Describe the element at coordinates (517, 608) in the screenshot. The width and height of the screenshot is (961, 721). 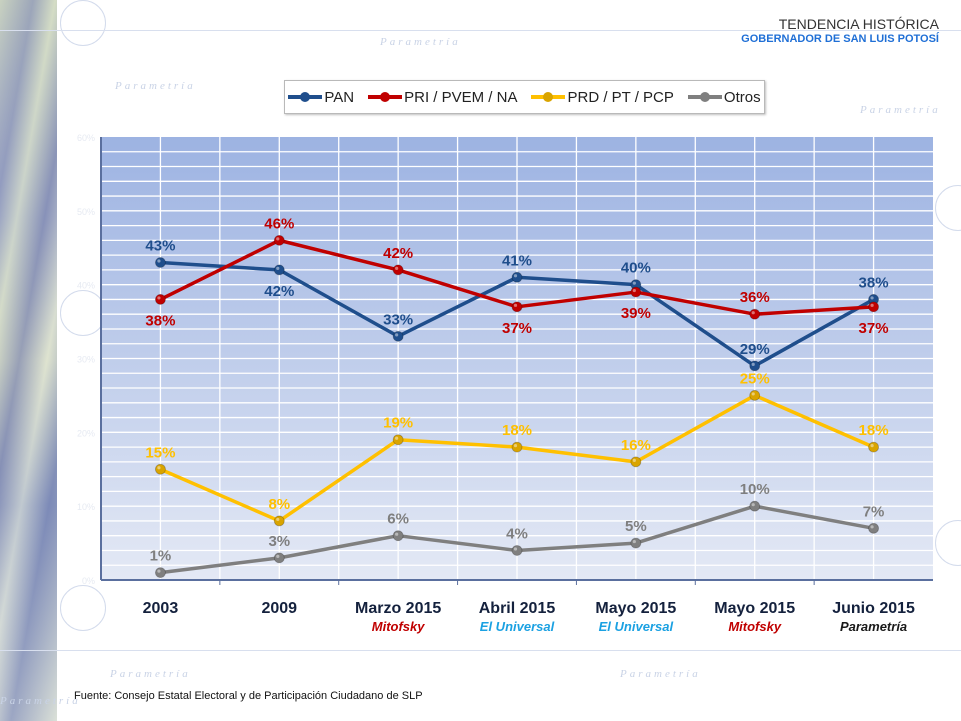
I see `x-tick-label: Abril 2015` at that location.